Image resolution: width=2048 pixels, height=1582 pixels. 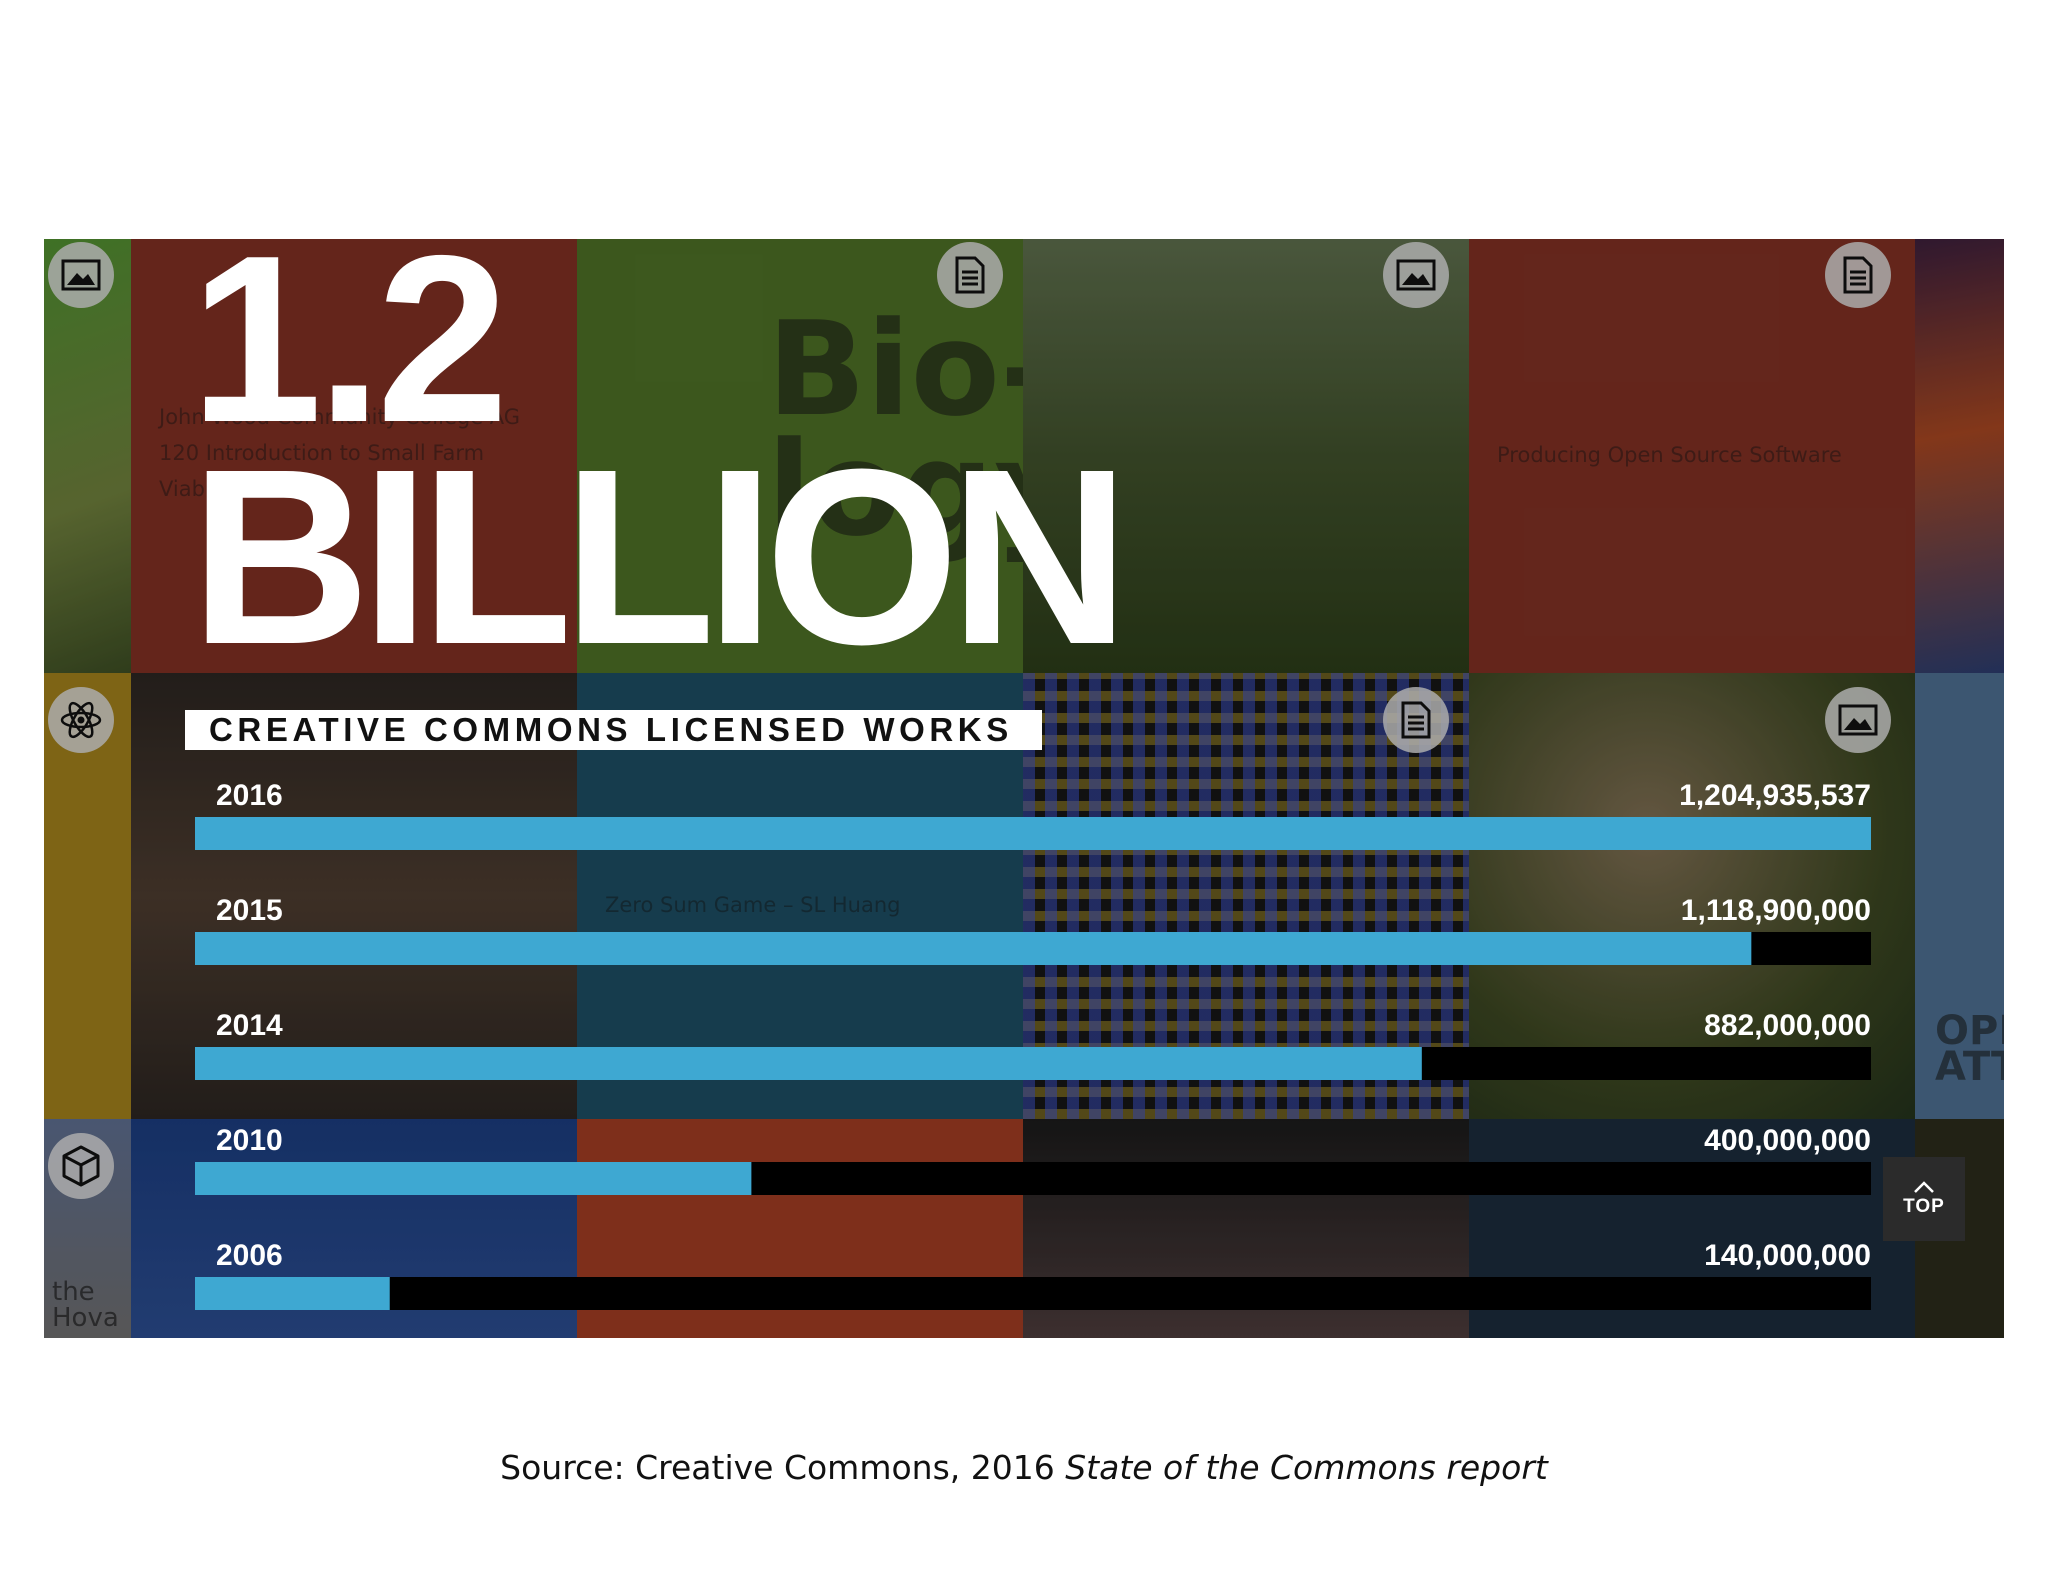 What do you see at coordinates (895, 429) in the screenshot?
I see `biology-text: Bio- logy` at bounding box center [895, 429].